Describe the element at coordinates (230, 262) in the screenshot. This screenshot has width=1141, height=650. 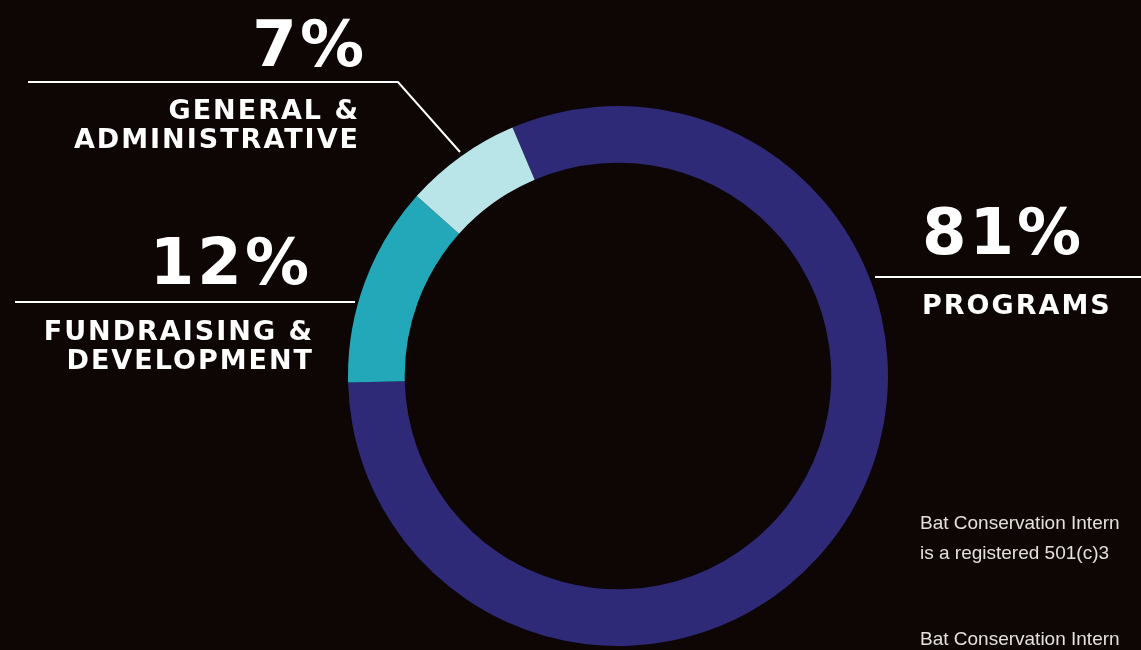
I see `data-label: 12%` at that location.